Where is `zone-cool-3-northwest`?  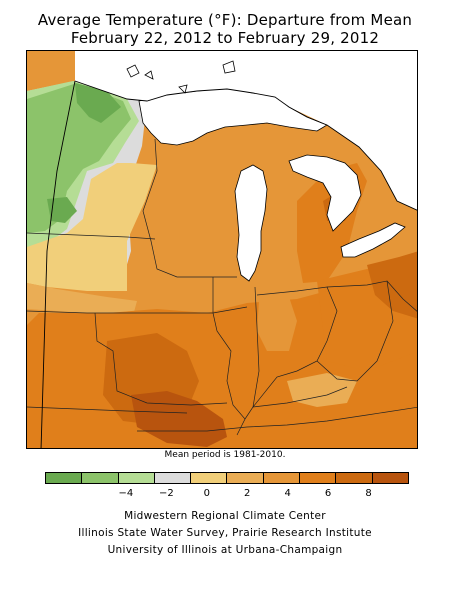
zone-cool-3-northwest is located at coordinates (98, 103).